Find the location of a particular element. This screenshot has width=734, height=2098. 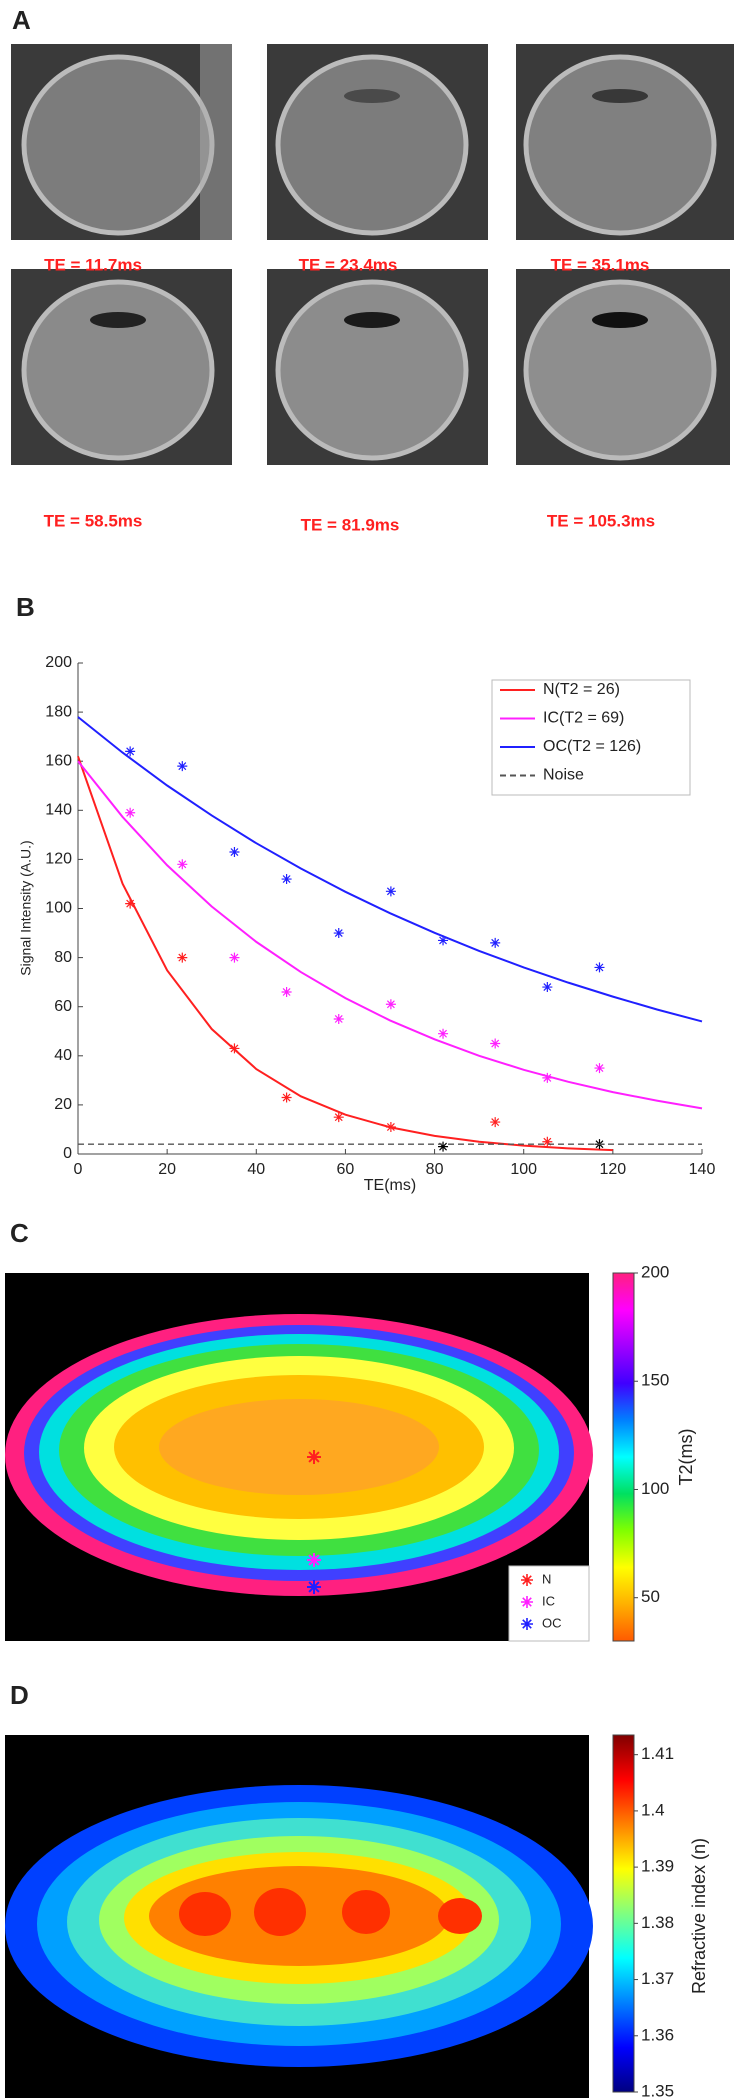

colorbar-tick-label: 1.4 is located at coordinates (653, 1809).